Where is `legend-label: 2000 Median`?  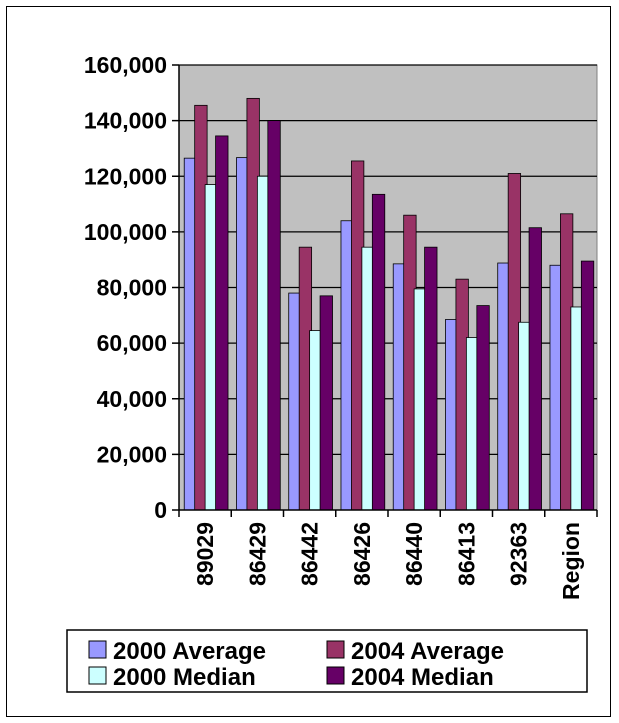
legend-label: 2000 Median is located at coordinates (184, 677).